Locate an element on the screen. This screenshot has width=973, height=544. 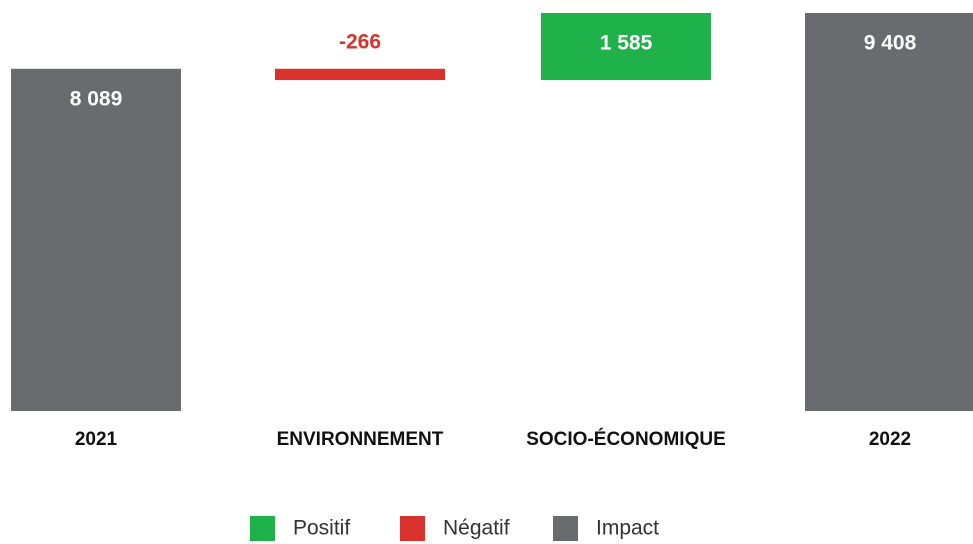
category-label: SOCIO-ÉCONOMIQUE is located at coordinates (626, 439).